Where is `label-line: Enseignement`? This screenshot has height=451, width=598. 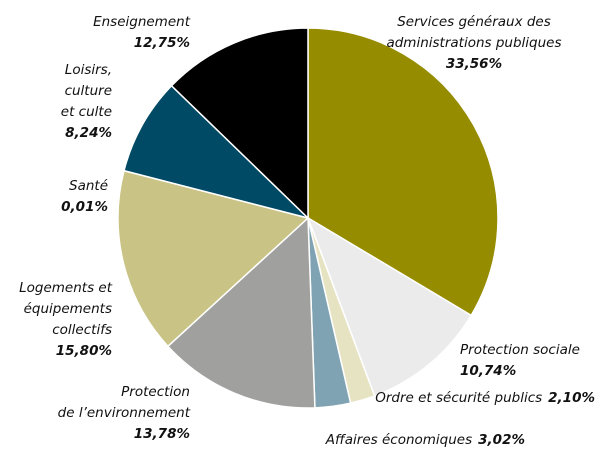
label-line: Enseignement is located at coordinates (142, 22).